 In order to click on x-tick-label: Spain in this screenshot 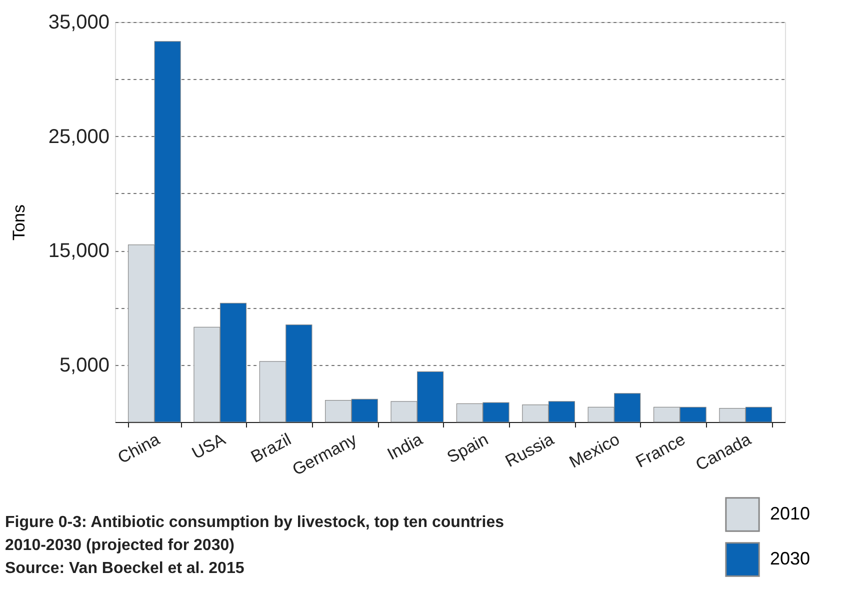, I will do `click(468, 448)`.